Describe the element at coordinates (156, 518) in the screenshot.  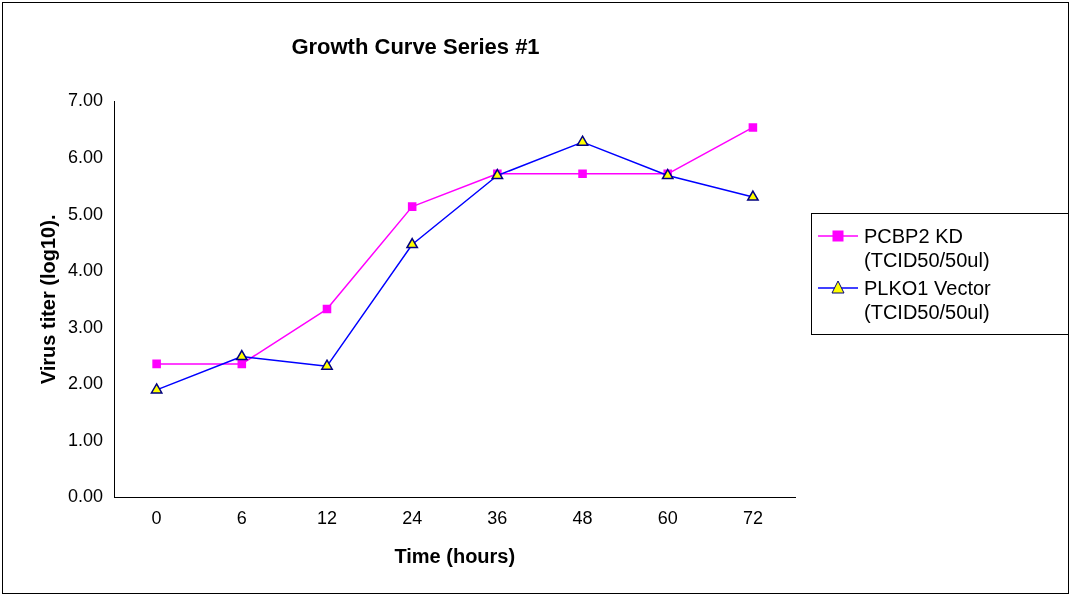
I see `x-tick-label: 0` at that location.